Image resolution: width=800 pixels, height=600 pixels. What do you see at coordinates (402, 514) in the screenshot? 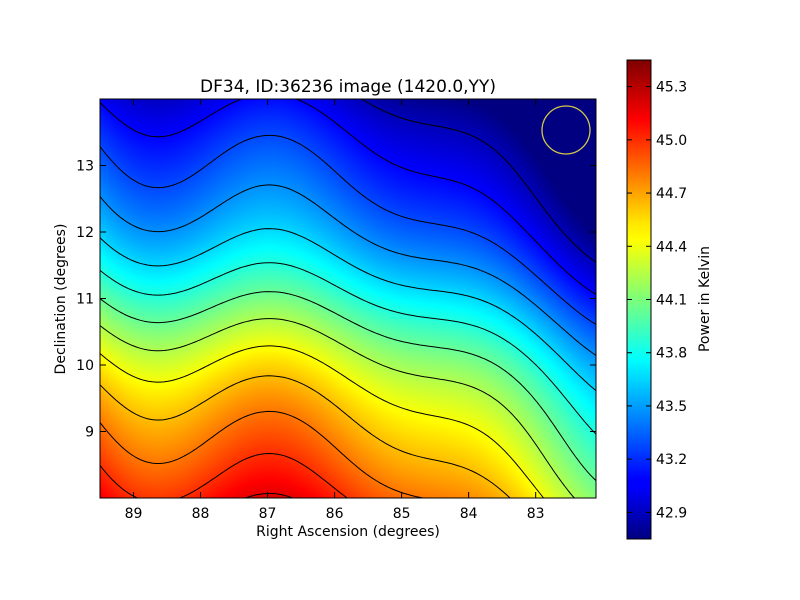
I see `x-tick-label-4: 85` at bounding box center [402, 514].